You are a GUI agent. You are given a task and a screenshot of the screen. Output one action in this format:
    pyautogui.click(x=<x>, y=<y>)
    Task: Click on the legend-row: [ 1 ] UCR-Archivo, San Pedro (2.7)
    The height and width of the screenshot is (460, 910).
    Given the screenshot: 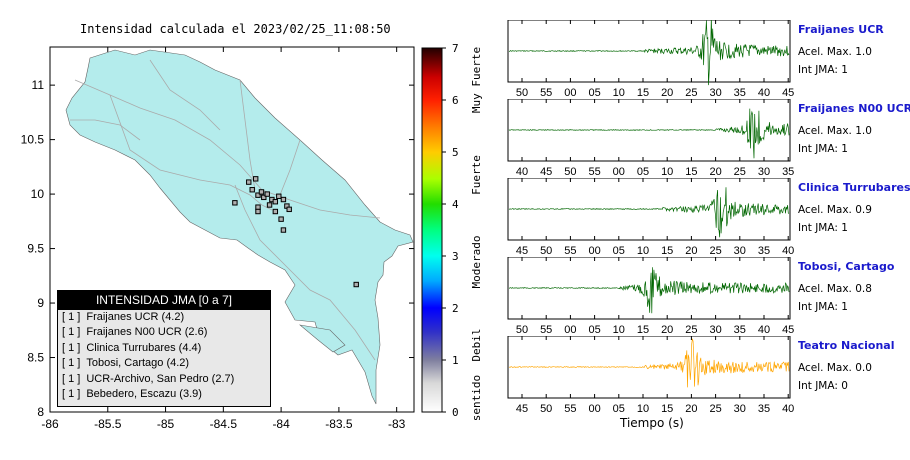 What is the action you would take?
    pyautogui.click(x=164, y=379)
    